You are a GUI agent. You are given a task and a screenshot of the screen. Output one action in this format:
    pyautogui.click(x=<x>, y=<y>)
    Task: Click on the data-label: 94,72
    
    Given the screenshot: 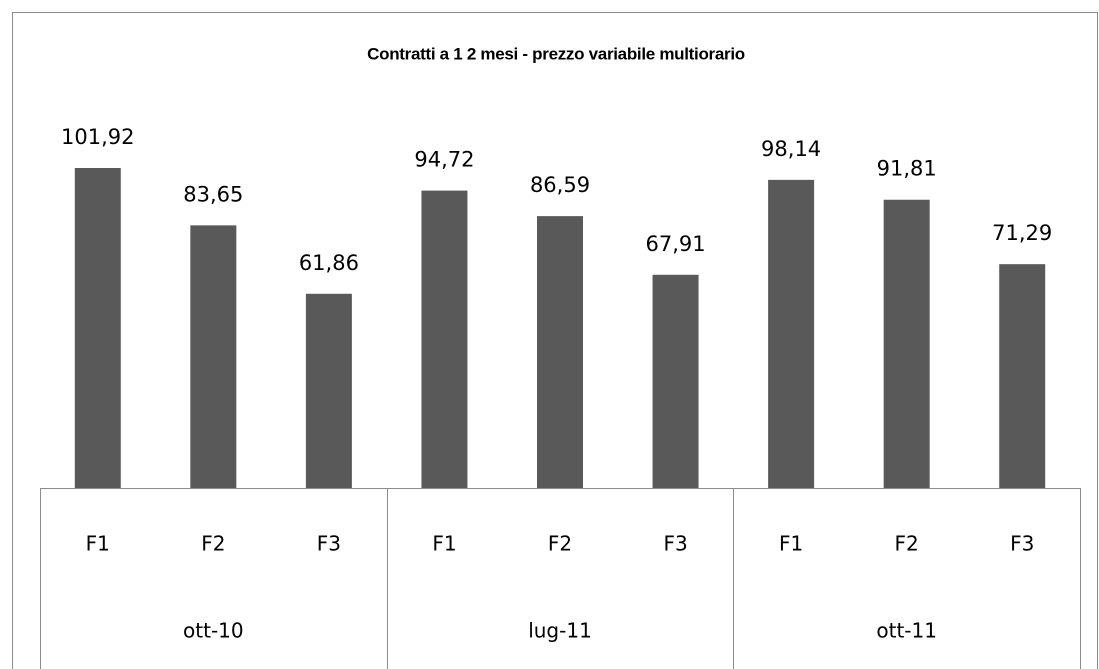 What is the action you would take?
    pyautogui.click(x=444, y=160)
    